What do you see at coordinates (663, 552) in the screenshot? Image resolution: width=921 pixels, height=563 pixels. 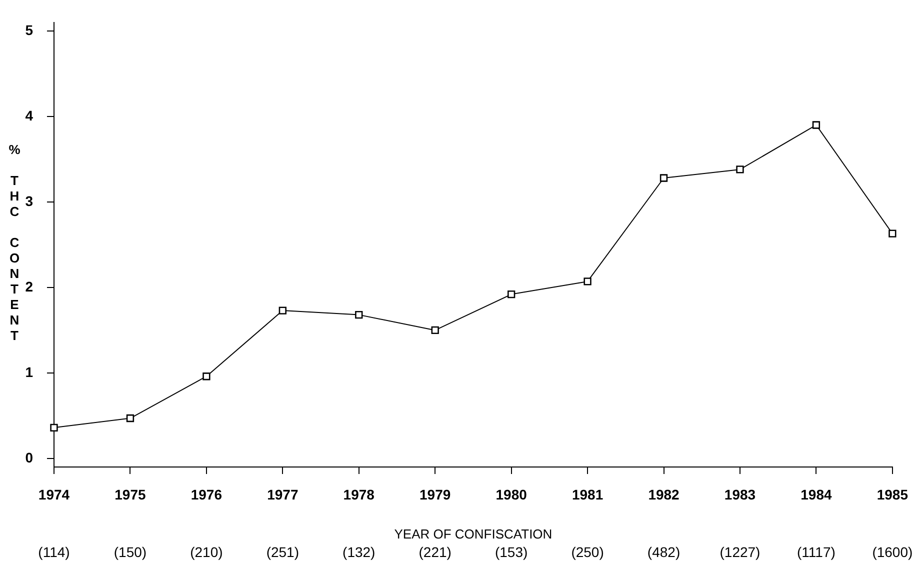 I see `text: (482)` at bounding box center [663, 552].